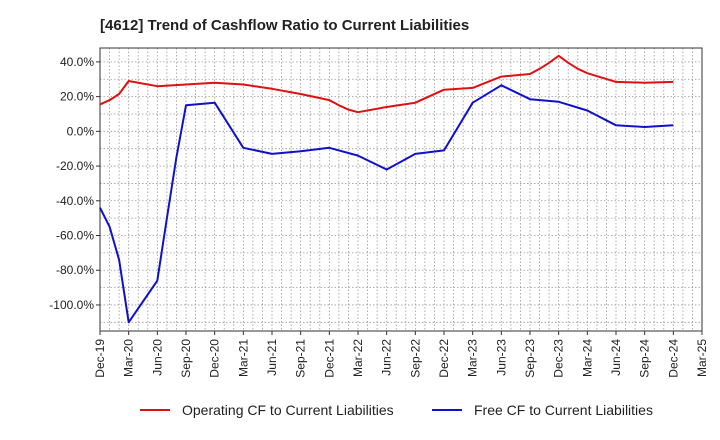 Image resolution: width=720 pixels, height=440 pixels. What do you see at coordinates (444, 358) in the screenshot?
I see `x-tick-label: Dec-22` at bounding box center [444, 358].